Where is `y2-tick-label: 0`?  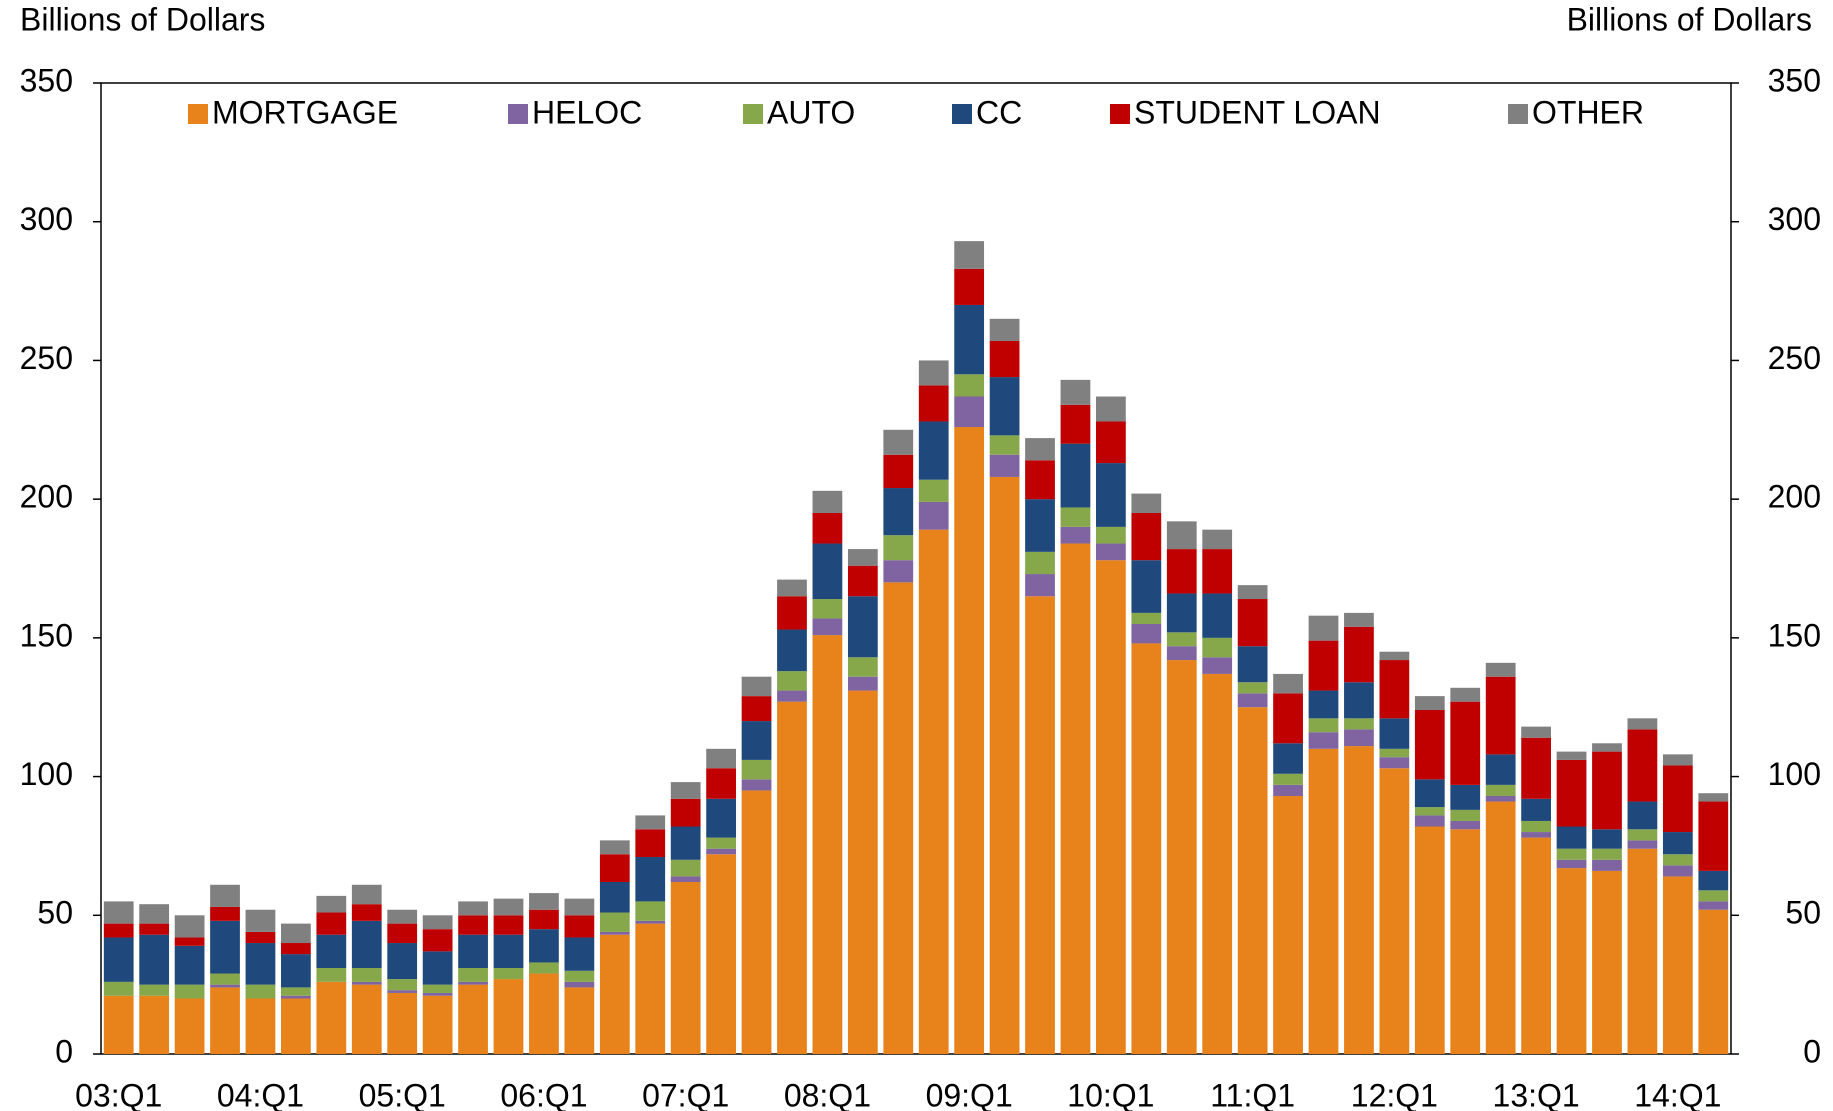
y2-tick-label: 0 is located at coordinates (1812, 1051).